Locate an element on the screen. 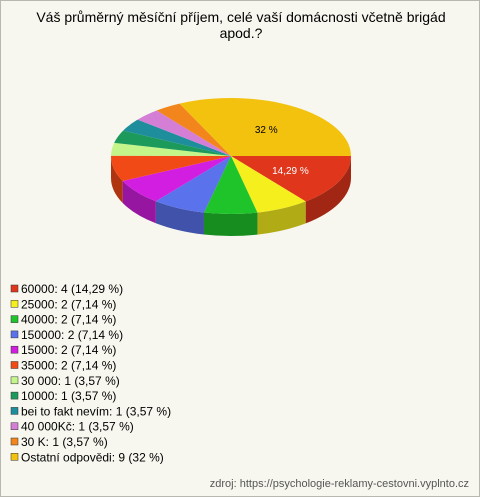 The image size is (480, 497). legend-label: Ostatní odpovědi: 9 (32 %) is located at coordinates (92, 457).